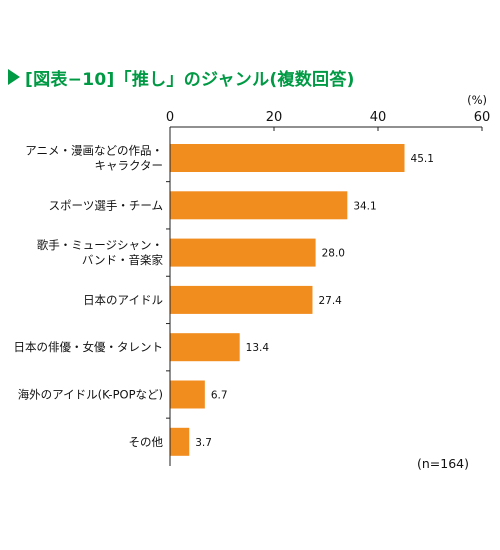 The height and width of the screenshot is (550, 500). What do you see at coordinates (128, 166) in the screenshot?
I see `category-label: キャラクター` at bounding box center [128, 166].